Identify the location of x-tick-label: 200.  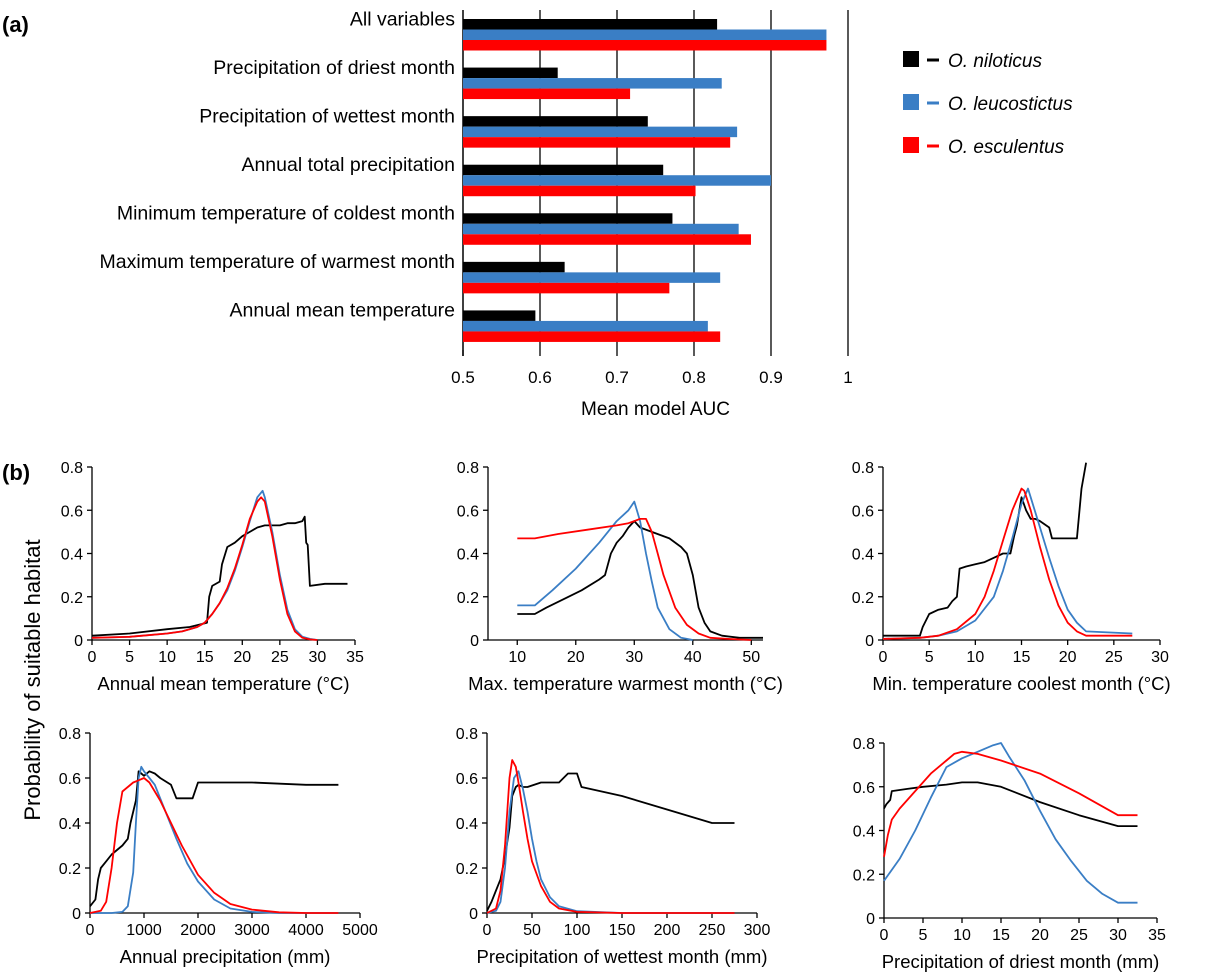
(667, 930).